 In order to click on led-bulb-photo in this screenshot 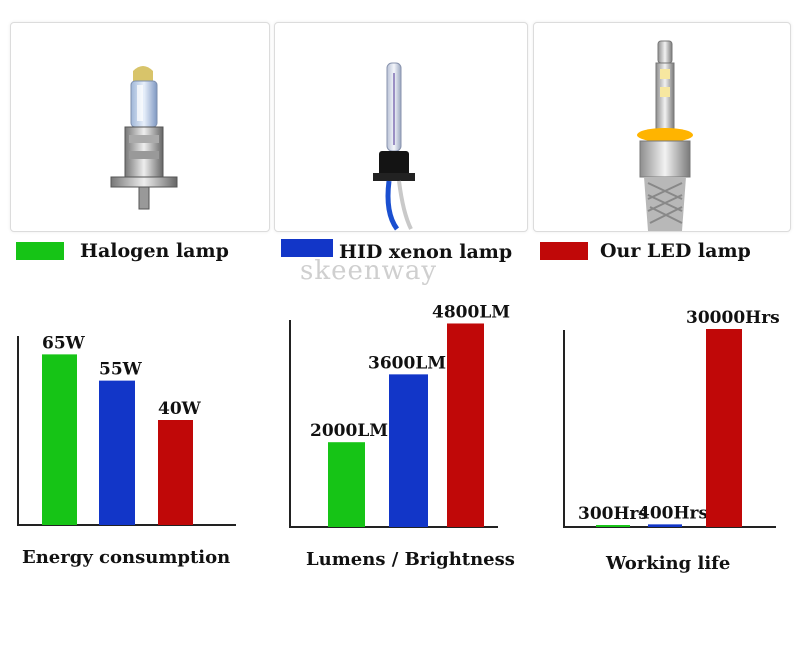, I will do `click(662, 127)`.